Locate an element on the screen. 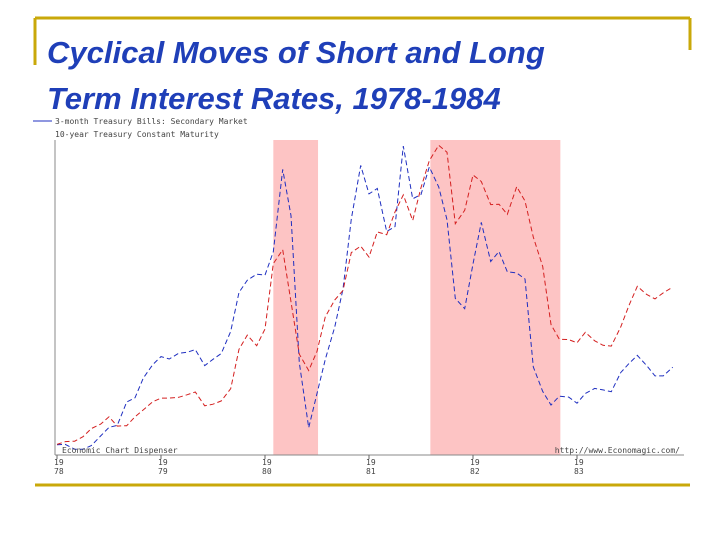 This screenshot has height=540, width=720. recession-band is located at coordinates (495, 297).